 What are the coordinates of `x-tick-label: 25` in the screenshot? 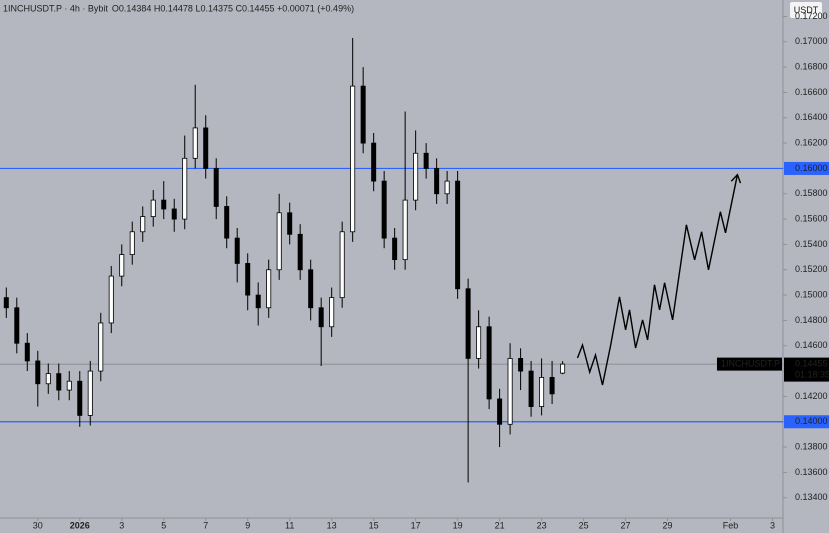 It's located at (584, 525).